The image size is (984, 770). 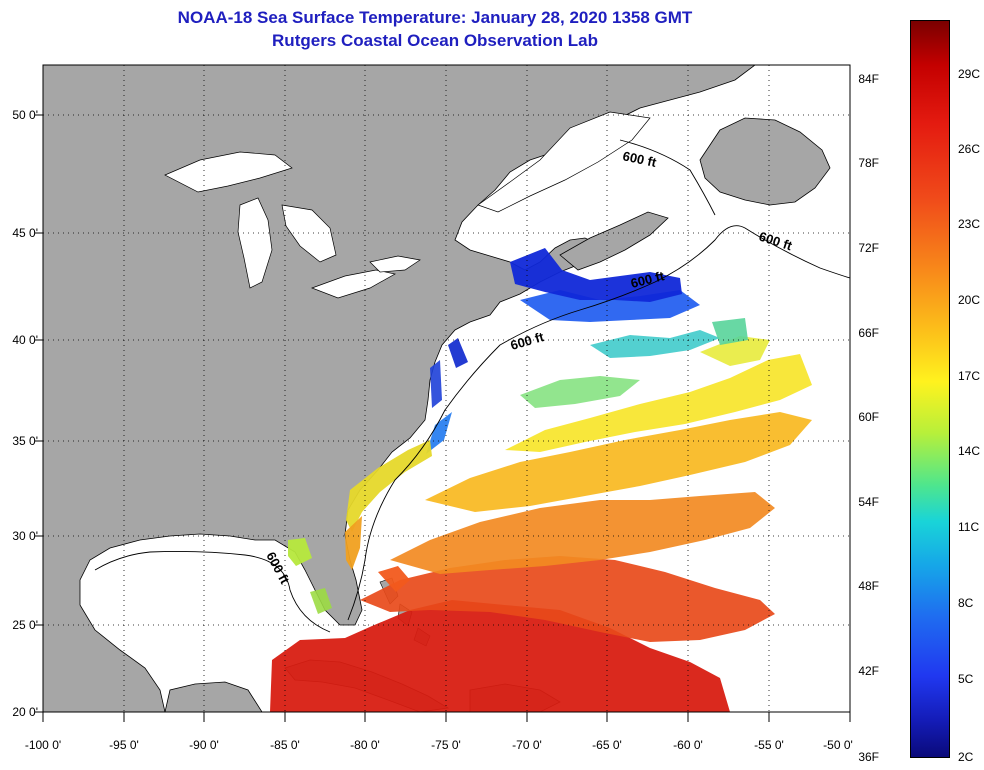 What do you see at coordinates (607, 745) in the screenshot?
I see `lon-label: -65 0'` at bounding box center [607, 745].